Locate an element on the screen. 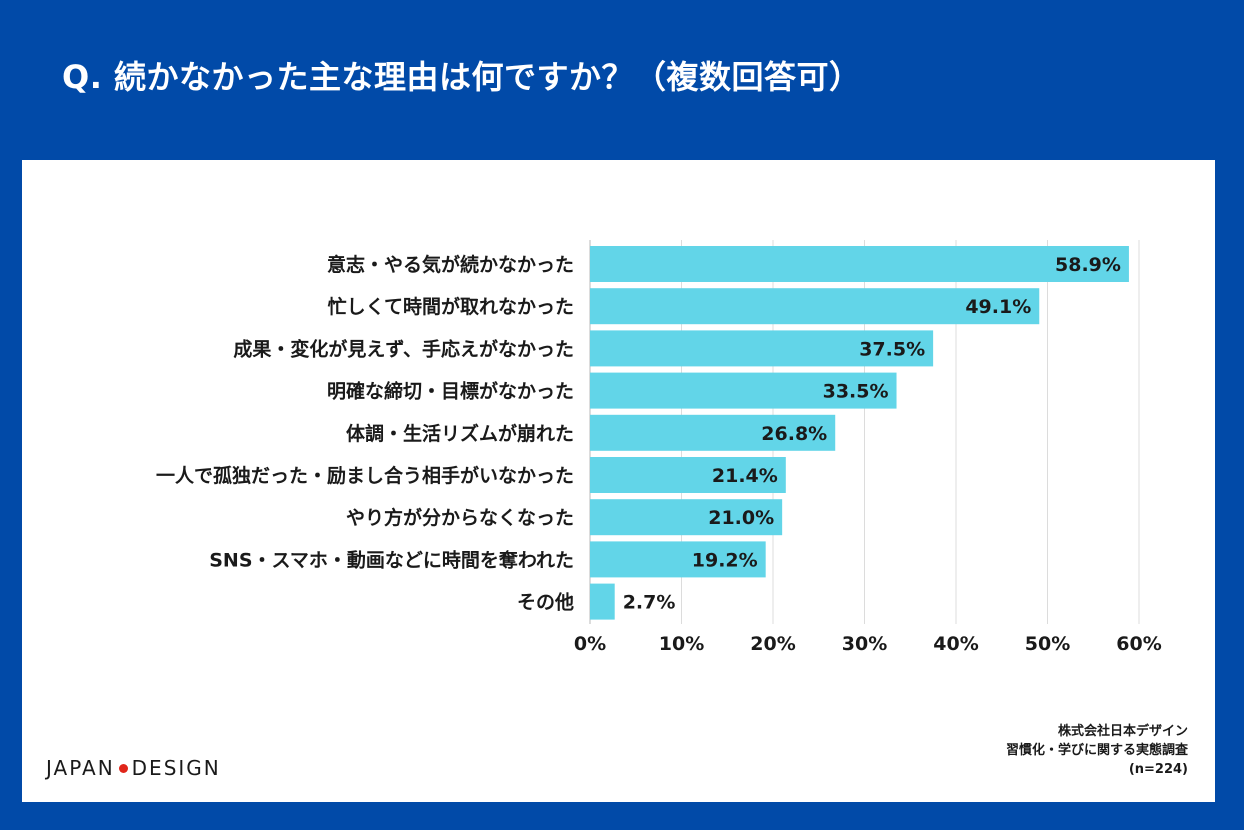 The width and height of the screenshot is (1244, 830). x-tick-label: 60% is located at coordinates (1138, 644).